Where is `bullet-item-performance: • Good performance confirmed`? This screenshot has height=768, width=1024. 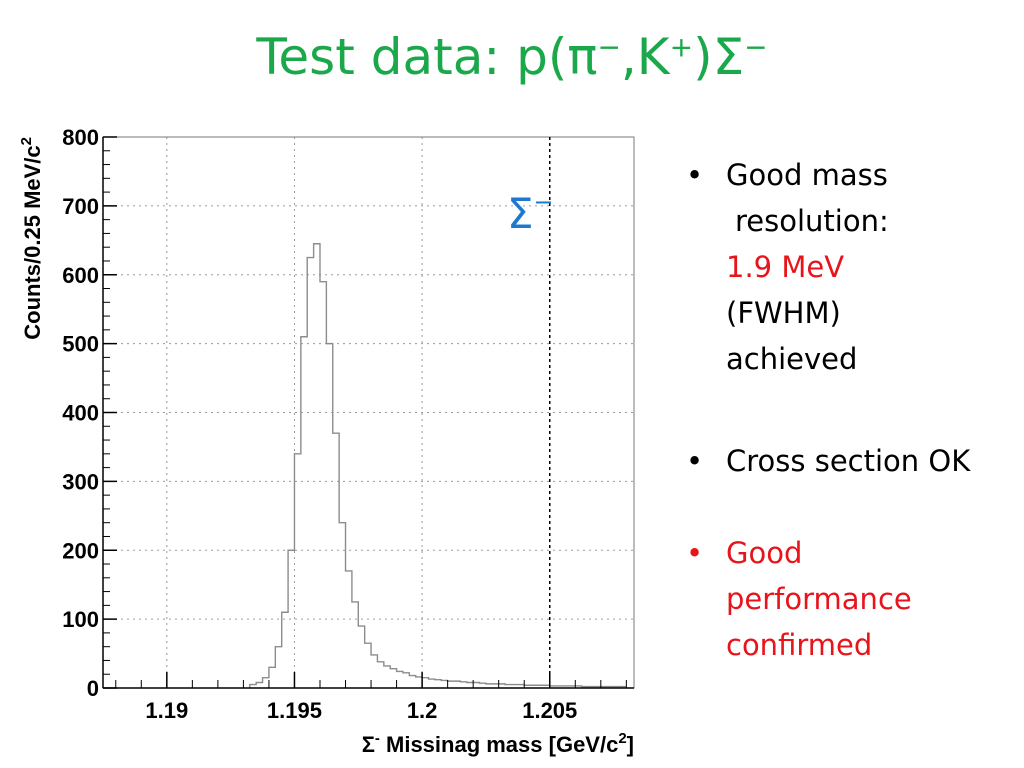
bullet-item-performance: • Good performance confirmed is located at coordinates (851, 599).